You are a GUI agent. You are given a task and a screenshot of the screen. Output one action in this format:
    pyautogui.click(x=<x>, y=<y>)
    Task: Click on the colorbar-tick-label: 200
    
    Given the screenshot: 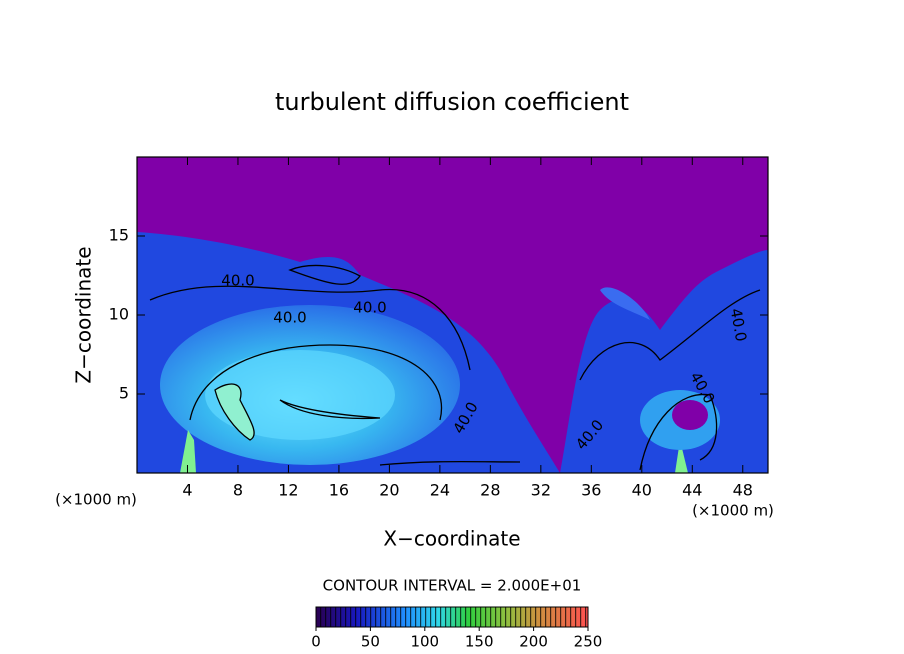 What is the action you would take?
    pyautogui.click(x=533, y=642)
    